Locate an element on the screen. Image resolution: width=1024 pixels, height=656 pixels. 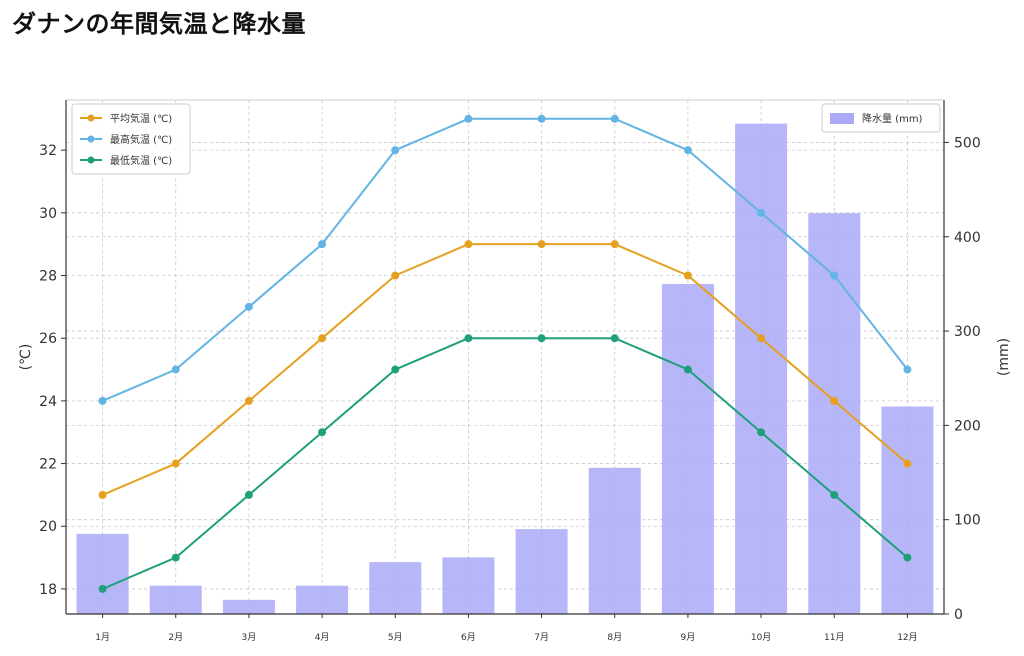
x-tick-label: 11月 is located at coordinates (834, 637).